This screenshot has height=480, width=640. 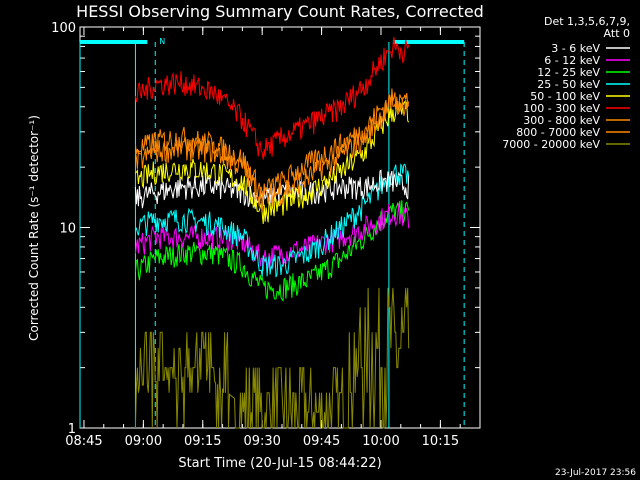 I want to click on x-tick-label: 10:00, so click(x=380, y=441).